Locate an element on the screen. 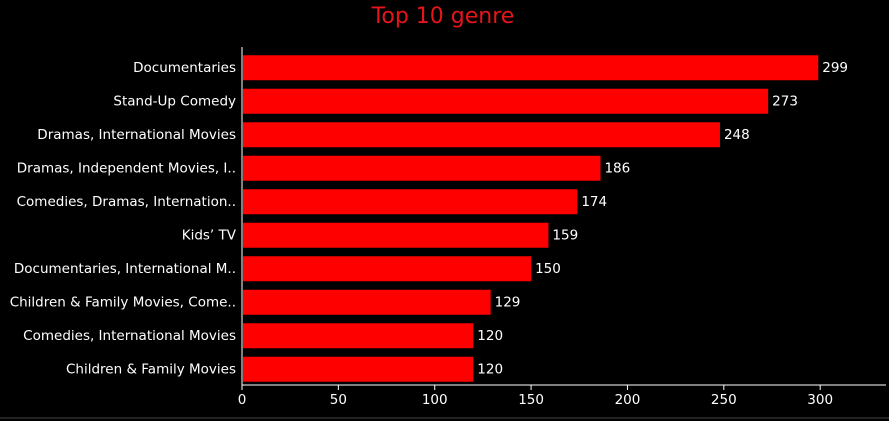 Image resolution: width=889 pixels, height=421 pixels. x-tick-label: 250 is located at coordinates (724, 400).